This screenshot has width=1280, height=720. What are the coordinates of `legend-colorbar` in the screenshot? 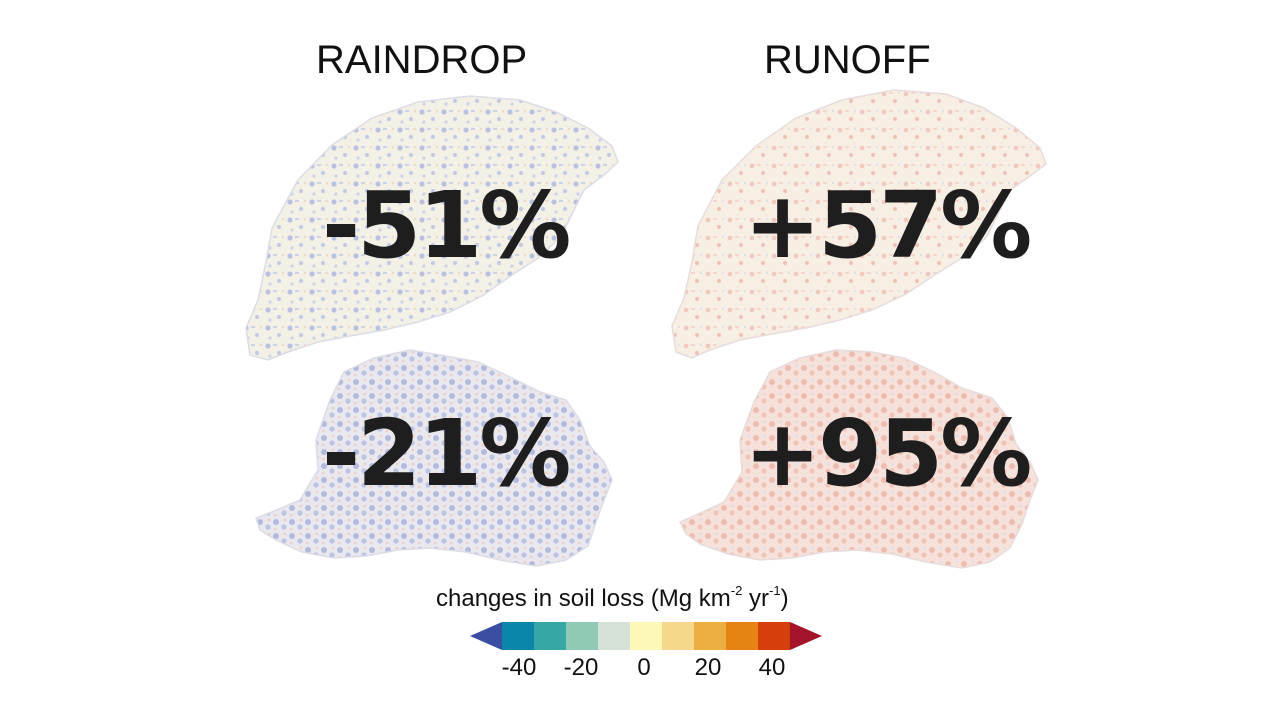 It's located at (646, 636).